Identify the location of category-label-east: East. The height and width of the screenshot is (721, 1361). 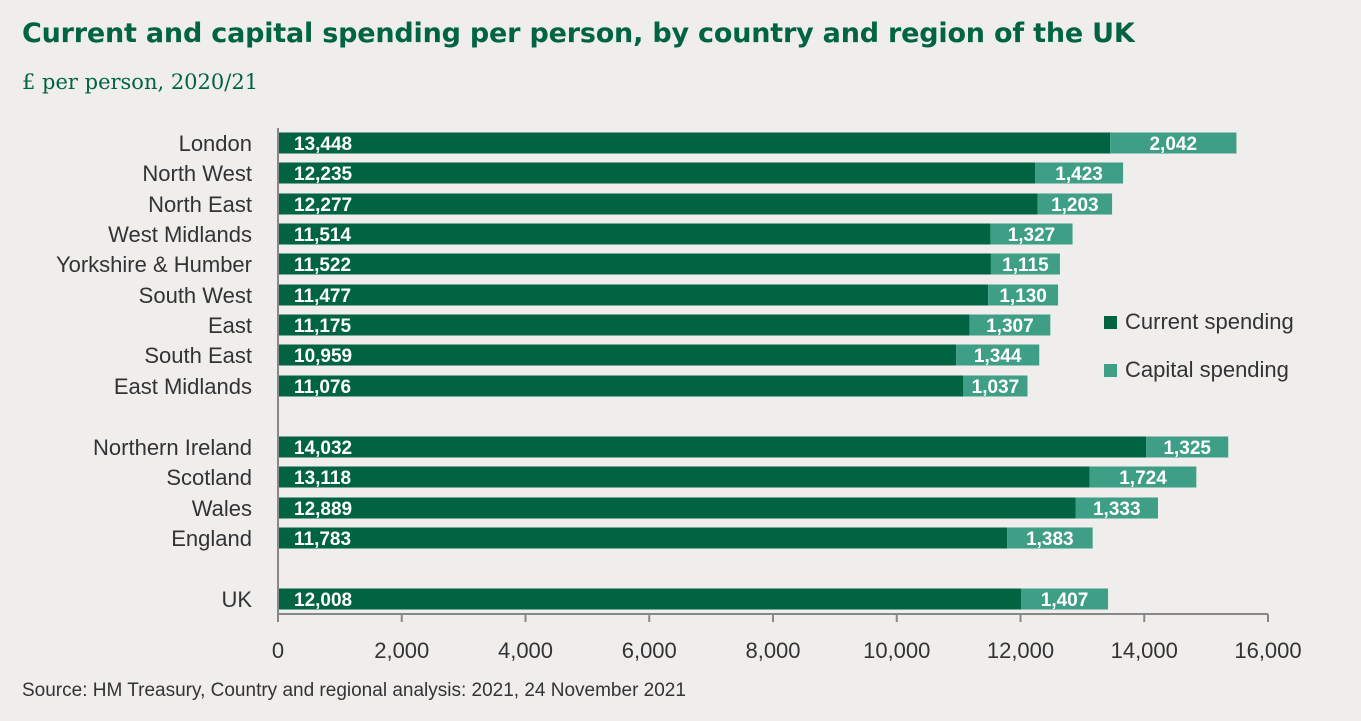
(230, 325).